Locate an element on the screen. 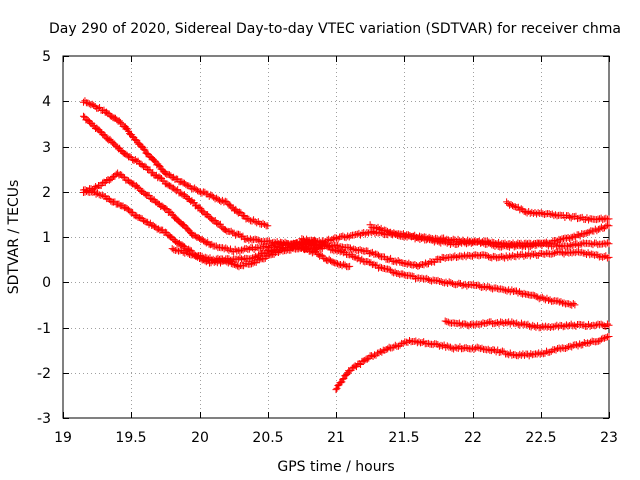 This screenshot has width=640, height=480. x-tick-label: 22.5 is located at coordinates (540, 438).